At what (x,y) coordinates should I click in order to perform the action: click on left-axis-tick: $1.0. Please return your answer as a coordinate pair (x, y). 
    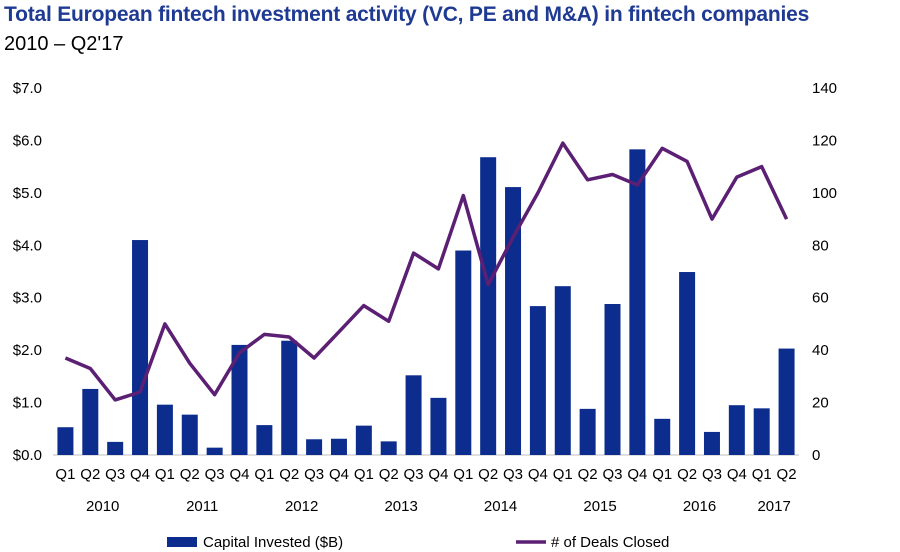
    Looking at the image, I should click on (27, 403).